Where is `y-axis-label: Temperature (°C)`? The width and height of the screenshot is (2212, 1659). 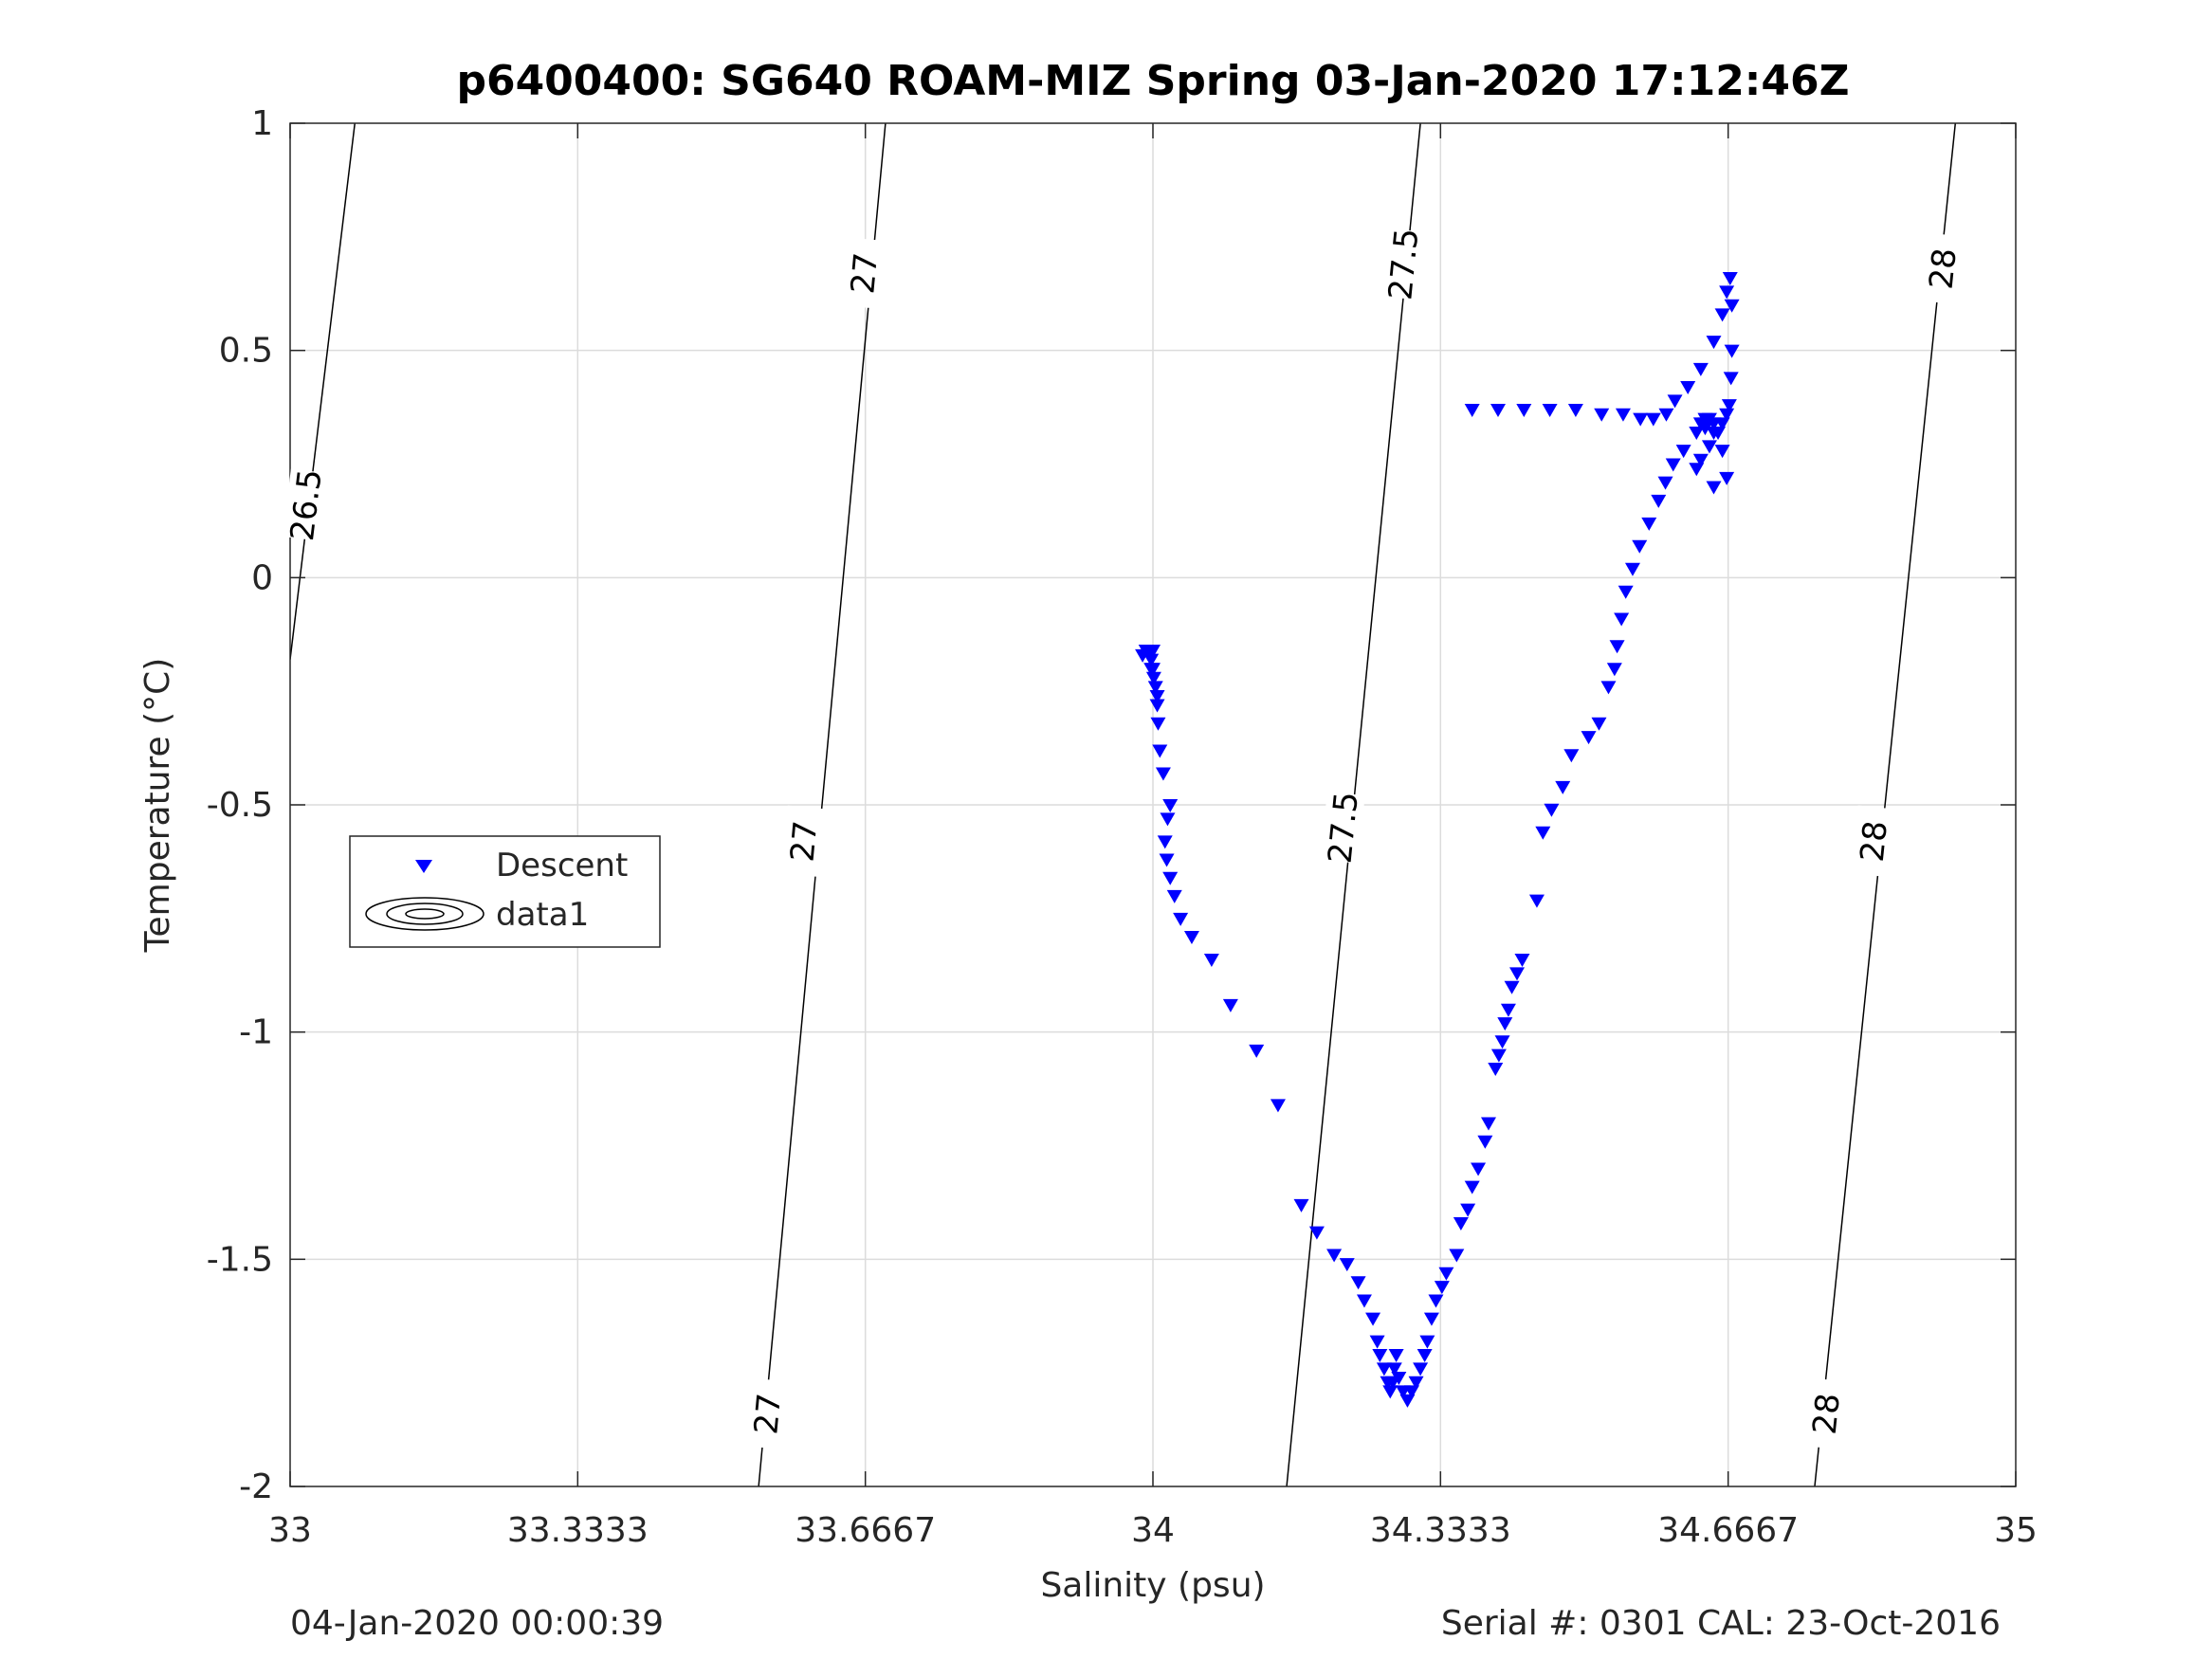 y-axis-label: Temperature (°C) is located at coordinates (157, 806).